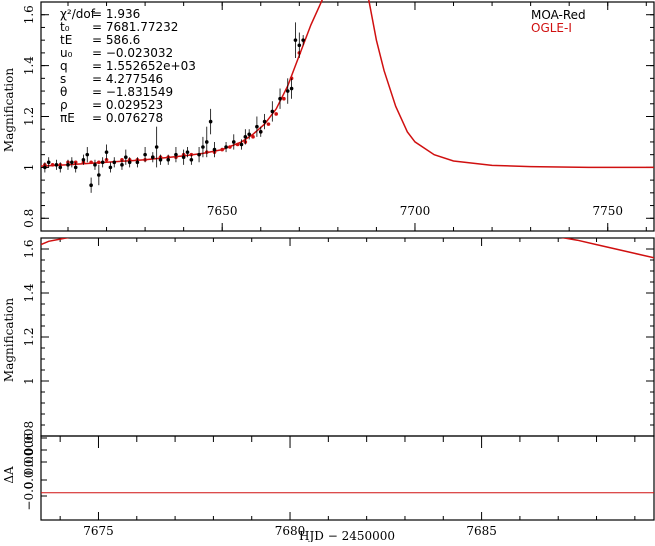 The height and width of the screenshot is (546, 655). What do you see at coordinates (347, 535) in the screenshot?
I see `x-axis-label: HJD − 2450000` at bounding box center [347, 535].